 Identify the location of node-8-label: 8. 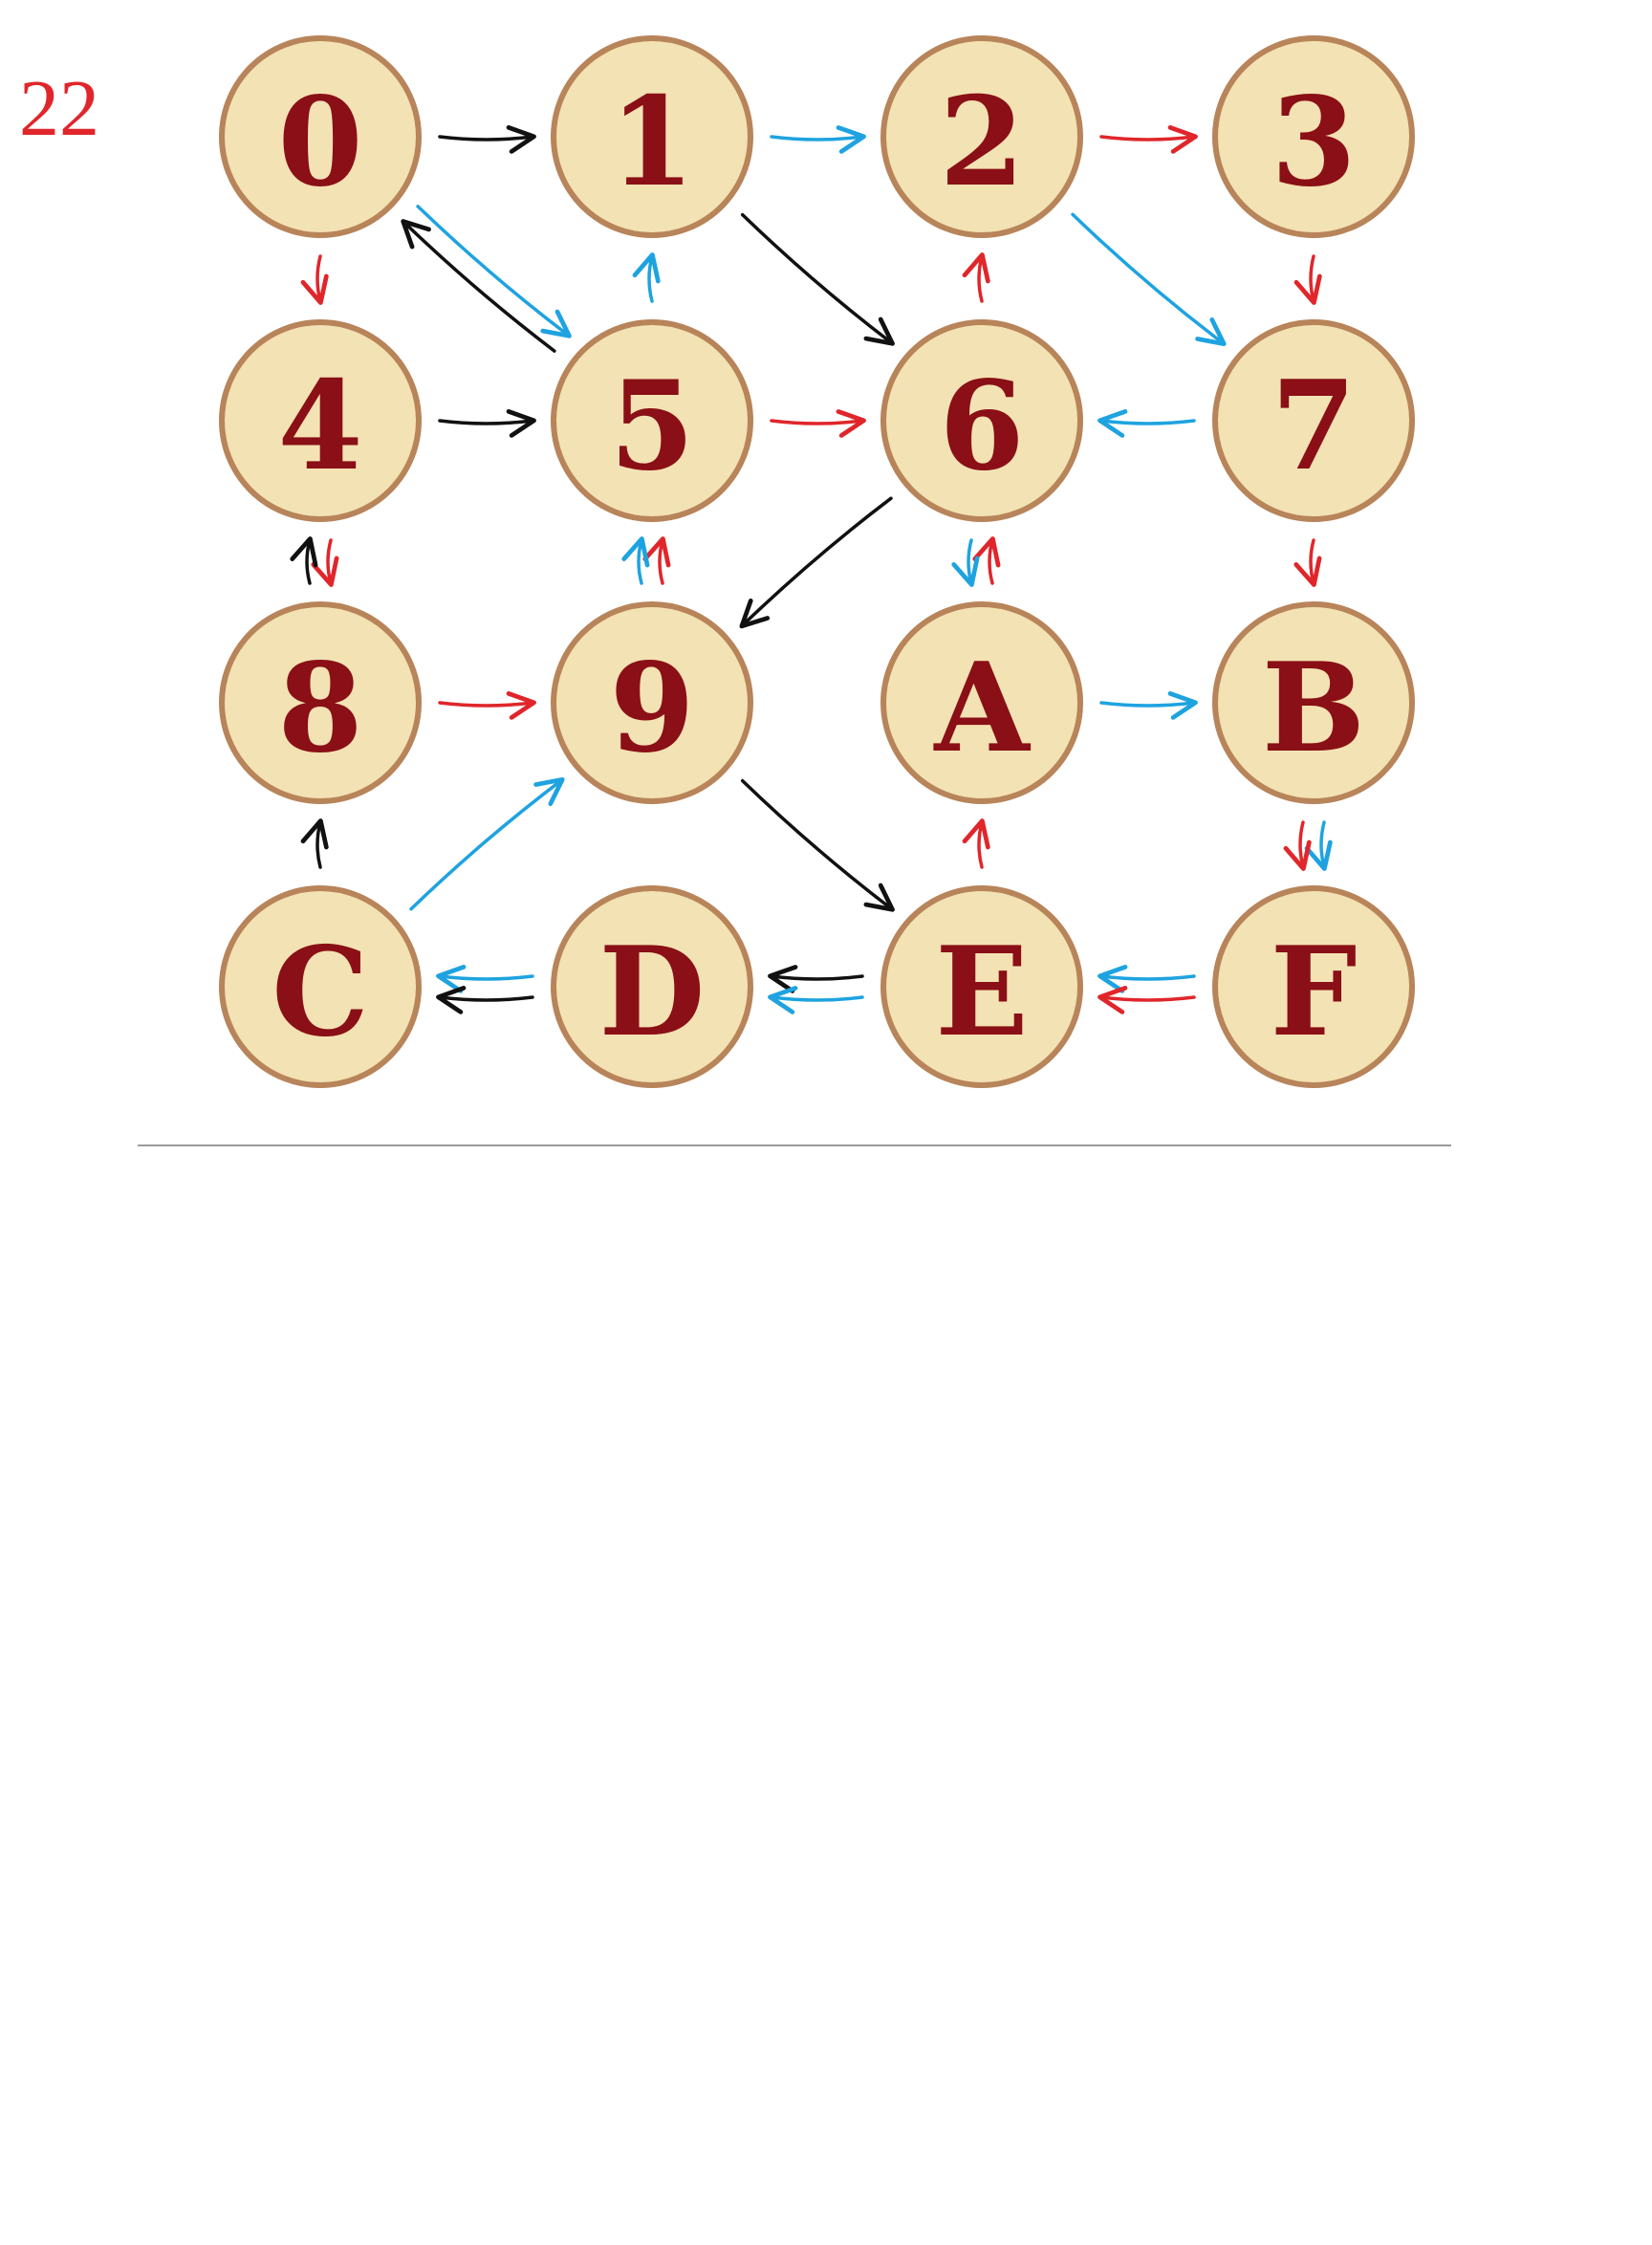
(319, 709).